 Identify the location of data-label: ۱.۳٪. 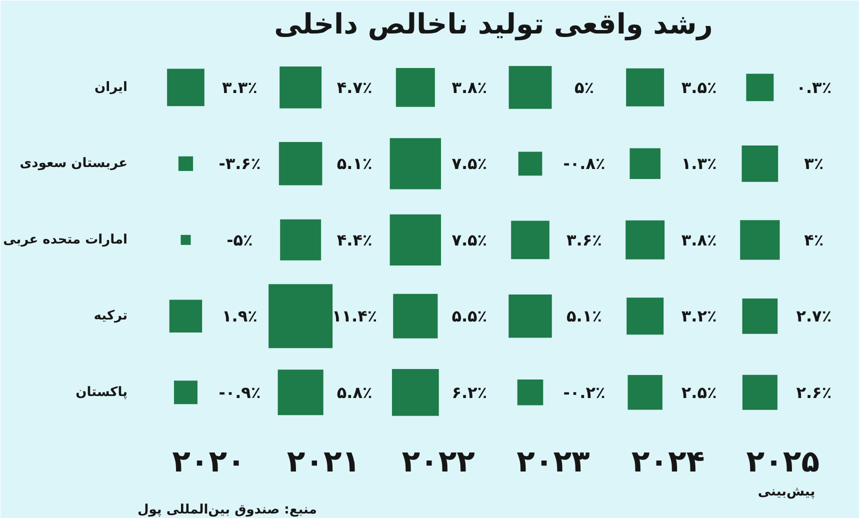
(699, 164).